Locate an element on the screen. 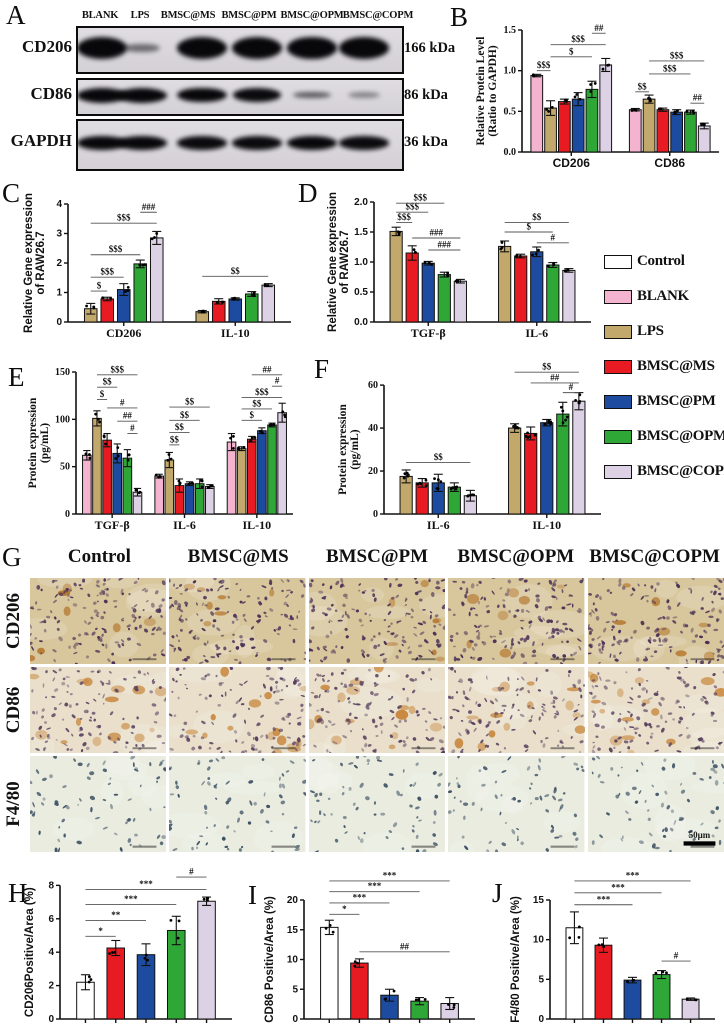 The width and height of the screenshot is (724, 1033). y-axis-label: Relative Gene expression is located at coordinates (333, 262).